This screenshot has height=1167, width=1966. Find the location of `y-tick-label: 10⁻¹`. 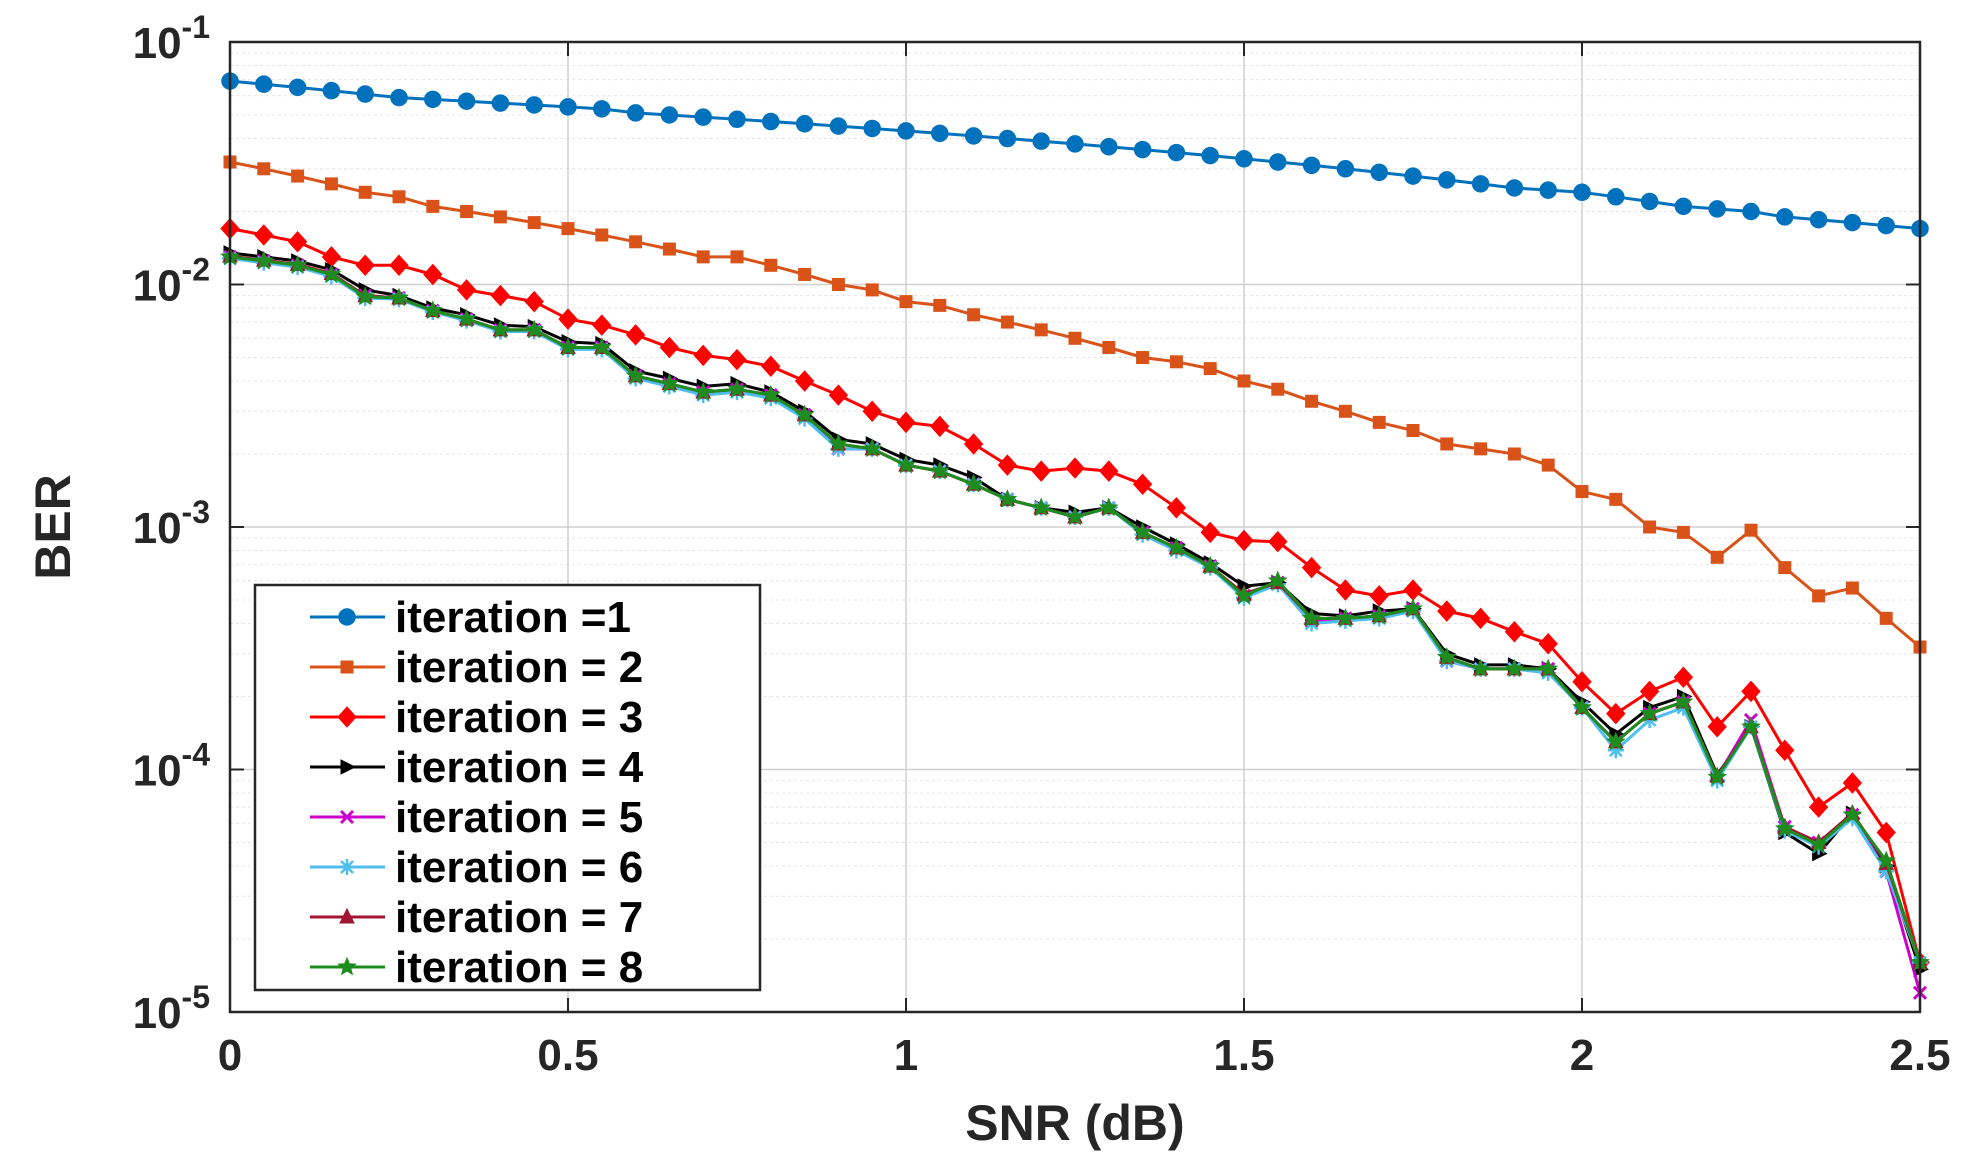

y-tick-label: 10⁻¹ is located at coordinates (171, 38).